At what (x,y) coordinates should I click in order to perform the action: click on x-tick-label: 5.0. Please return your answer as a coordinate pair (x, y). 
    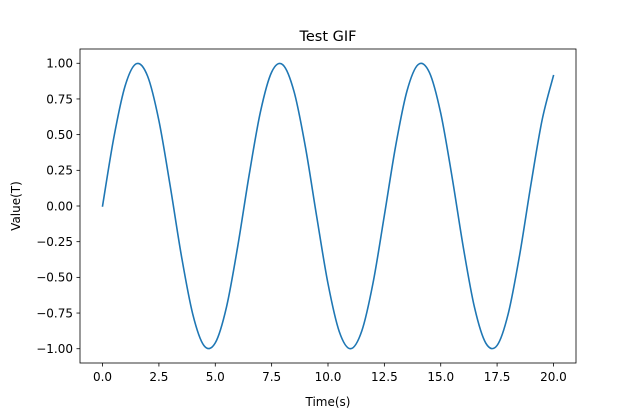
    Looking at the image, I should click on (215, 377).